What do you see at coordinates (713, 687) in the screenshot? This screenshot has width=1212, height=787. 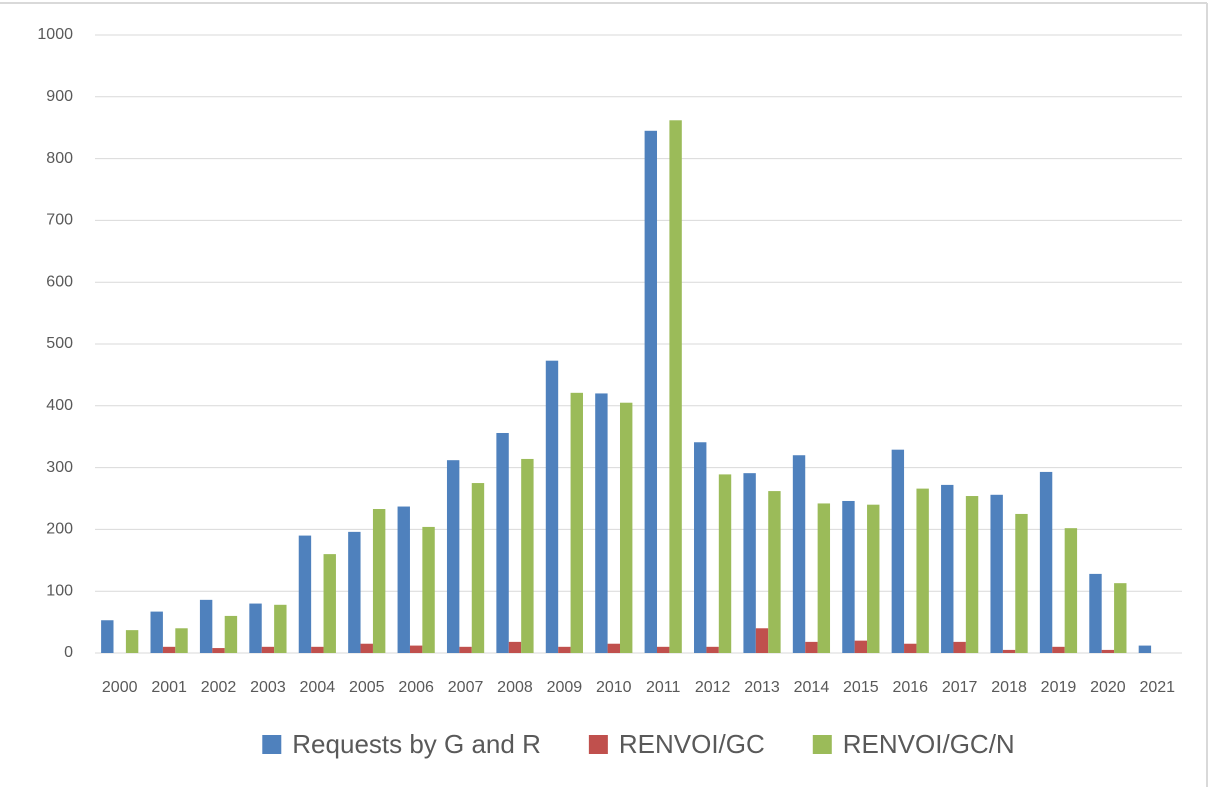 I see `x-tick-label: 2012` at bounding box center [713, 687].